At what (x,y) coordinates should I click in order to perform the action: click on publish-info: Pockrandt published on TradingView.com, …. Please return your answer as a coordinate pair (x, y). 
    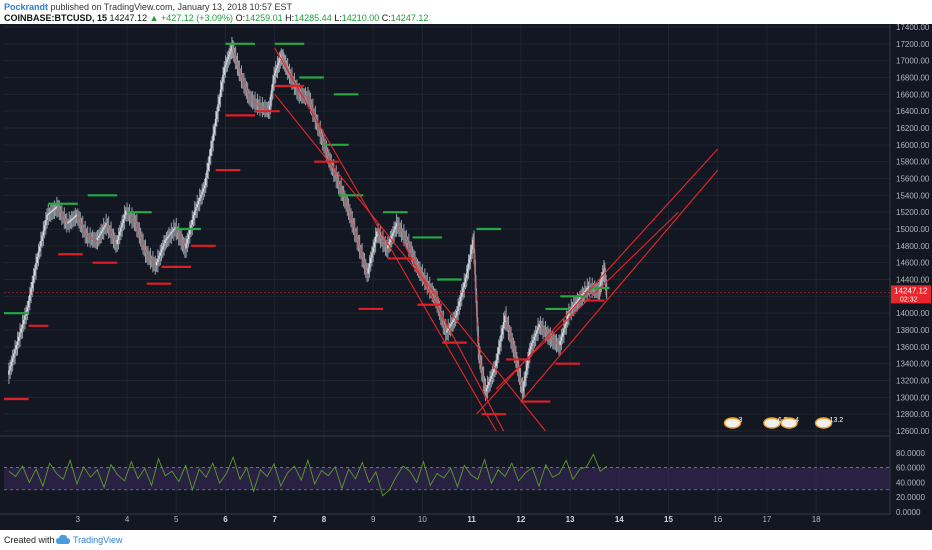
    Looking at the image, I should click on (148, 7).